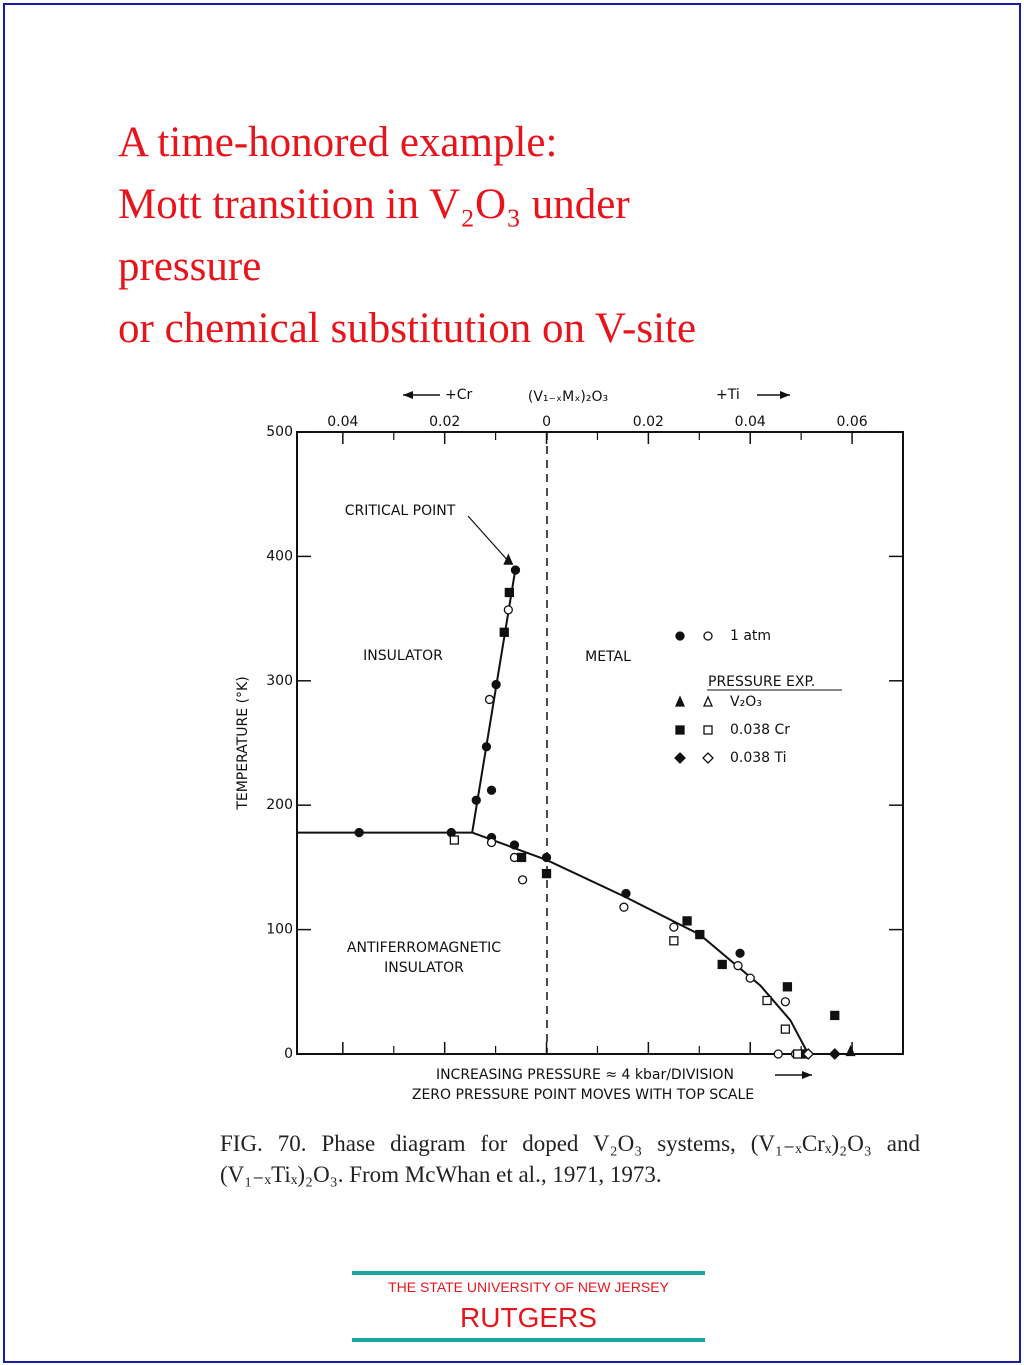  Describe the element at coordinates (489, 539) in the screenshot. I see `annotation-arrow` at that location.